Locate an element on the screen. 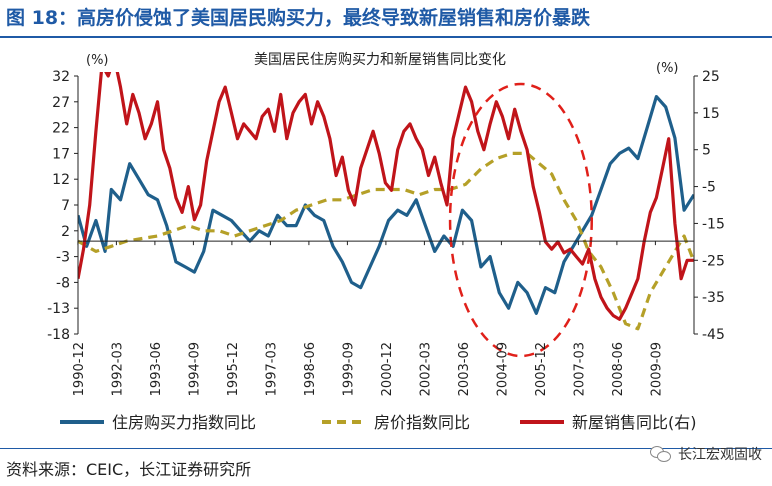 The width and height of the screenshot is (772, 486). brand-name: 长江宏观固收 is located at coordinates (720, 455).